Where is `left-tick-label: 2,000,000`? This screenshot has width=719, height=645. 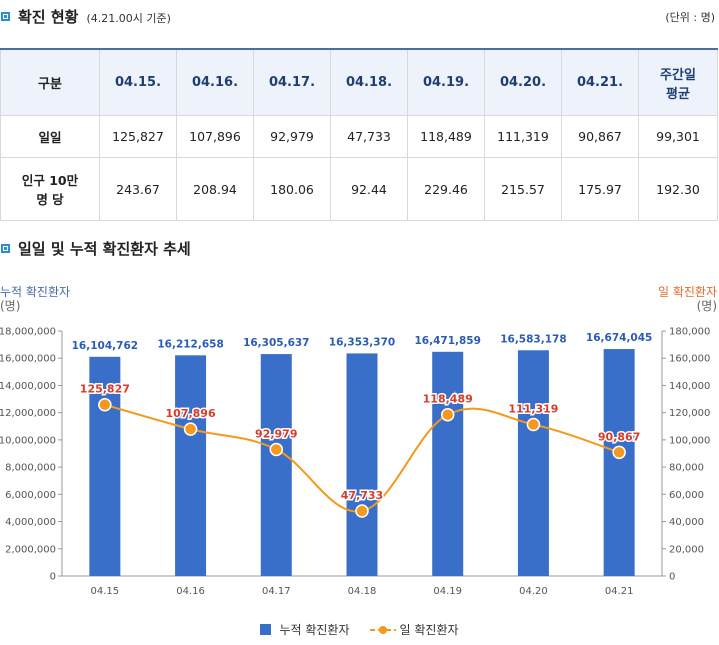
left-tick-label: 2,000,000 is located at coordinates (30, 549).